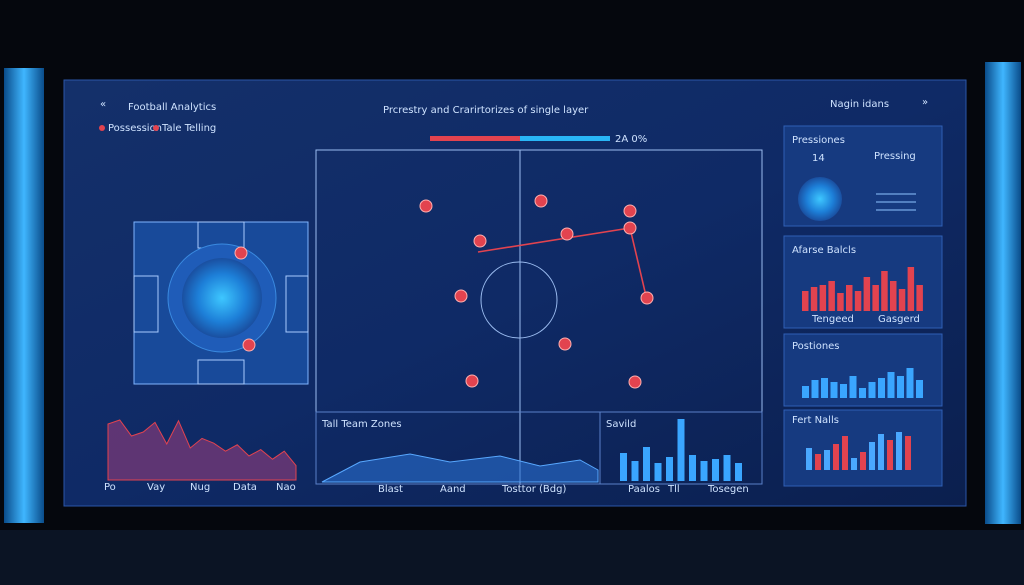  Describe the element at coordinates (644, 489) in the screenshot. I see `label: Paalos` at that location.